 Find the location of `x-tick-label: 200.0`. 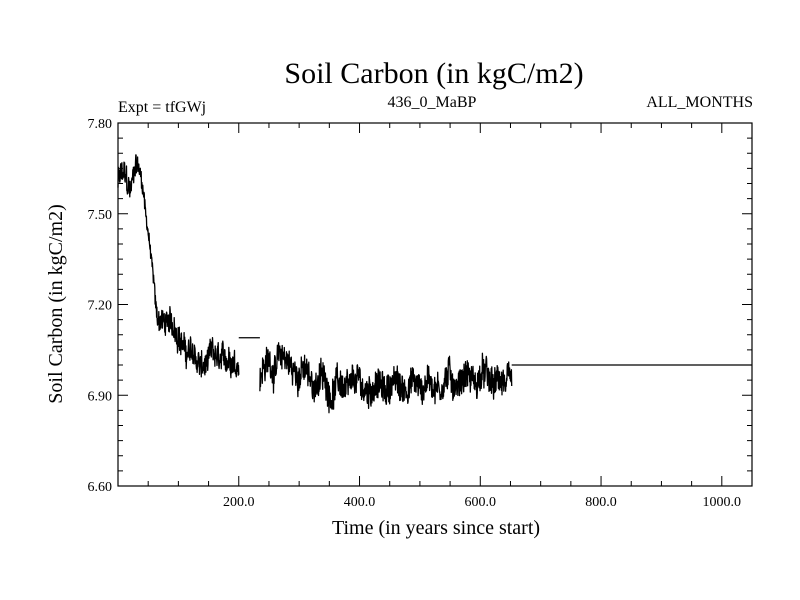

x-tick-label: 200.0 is located at coordinates (239, 502).